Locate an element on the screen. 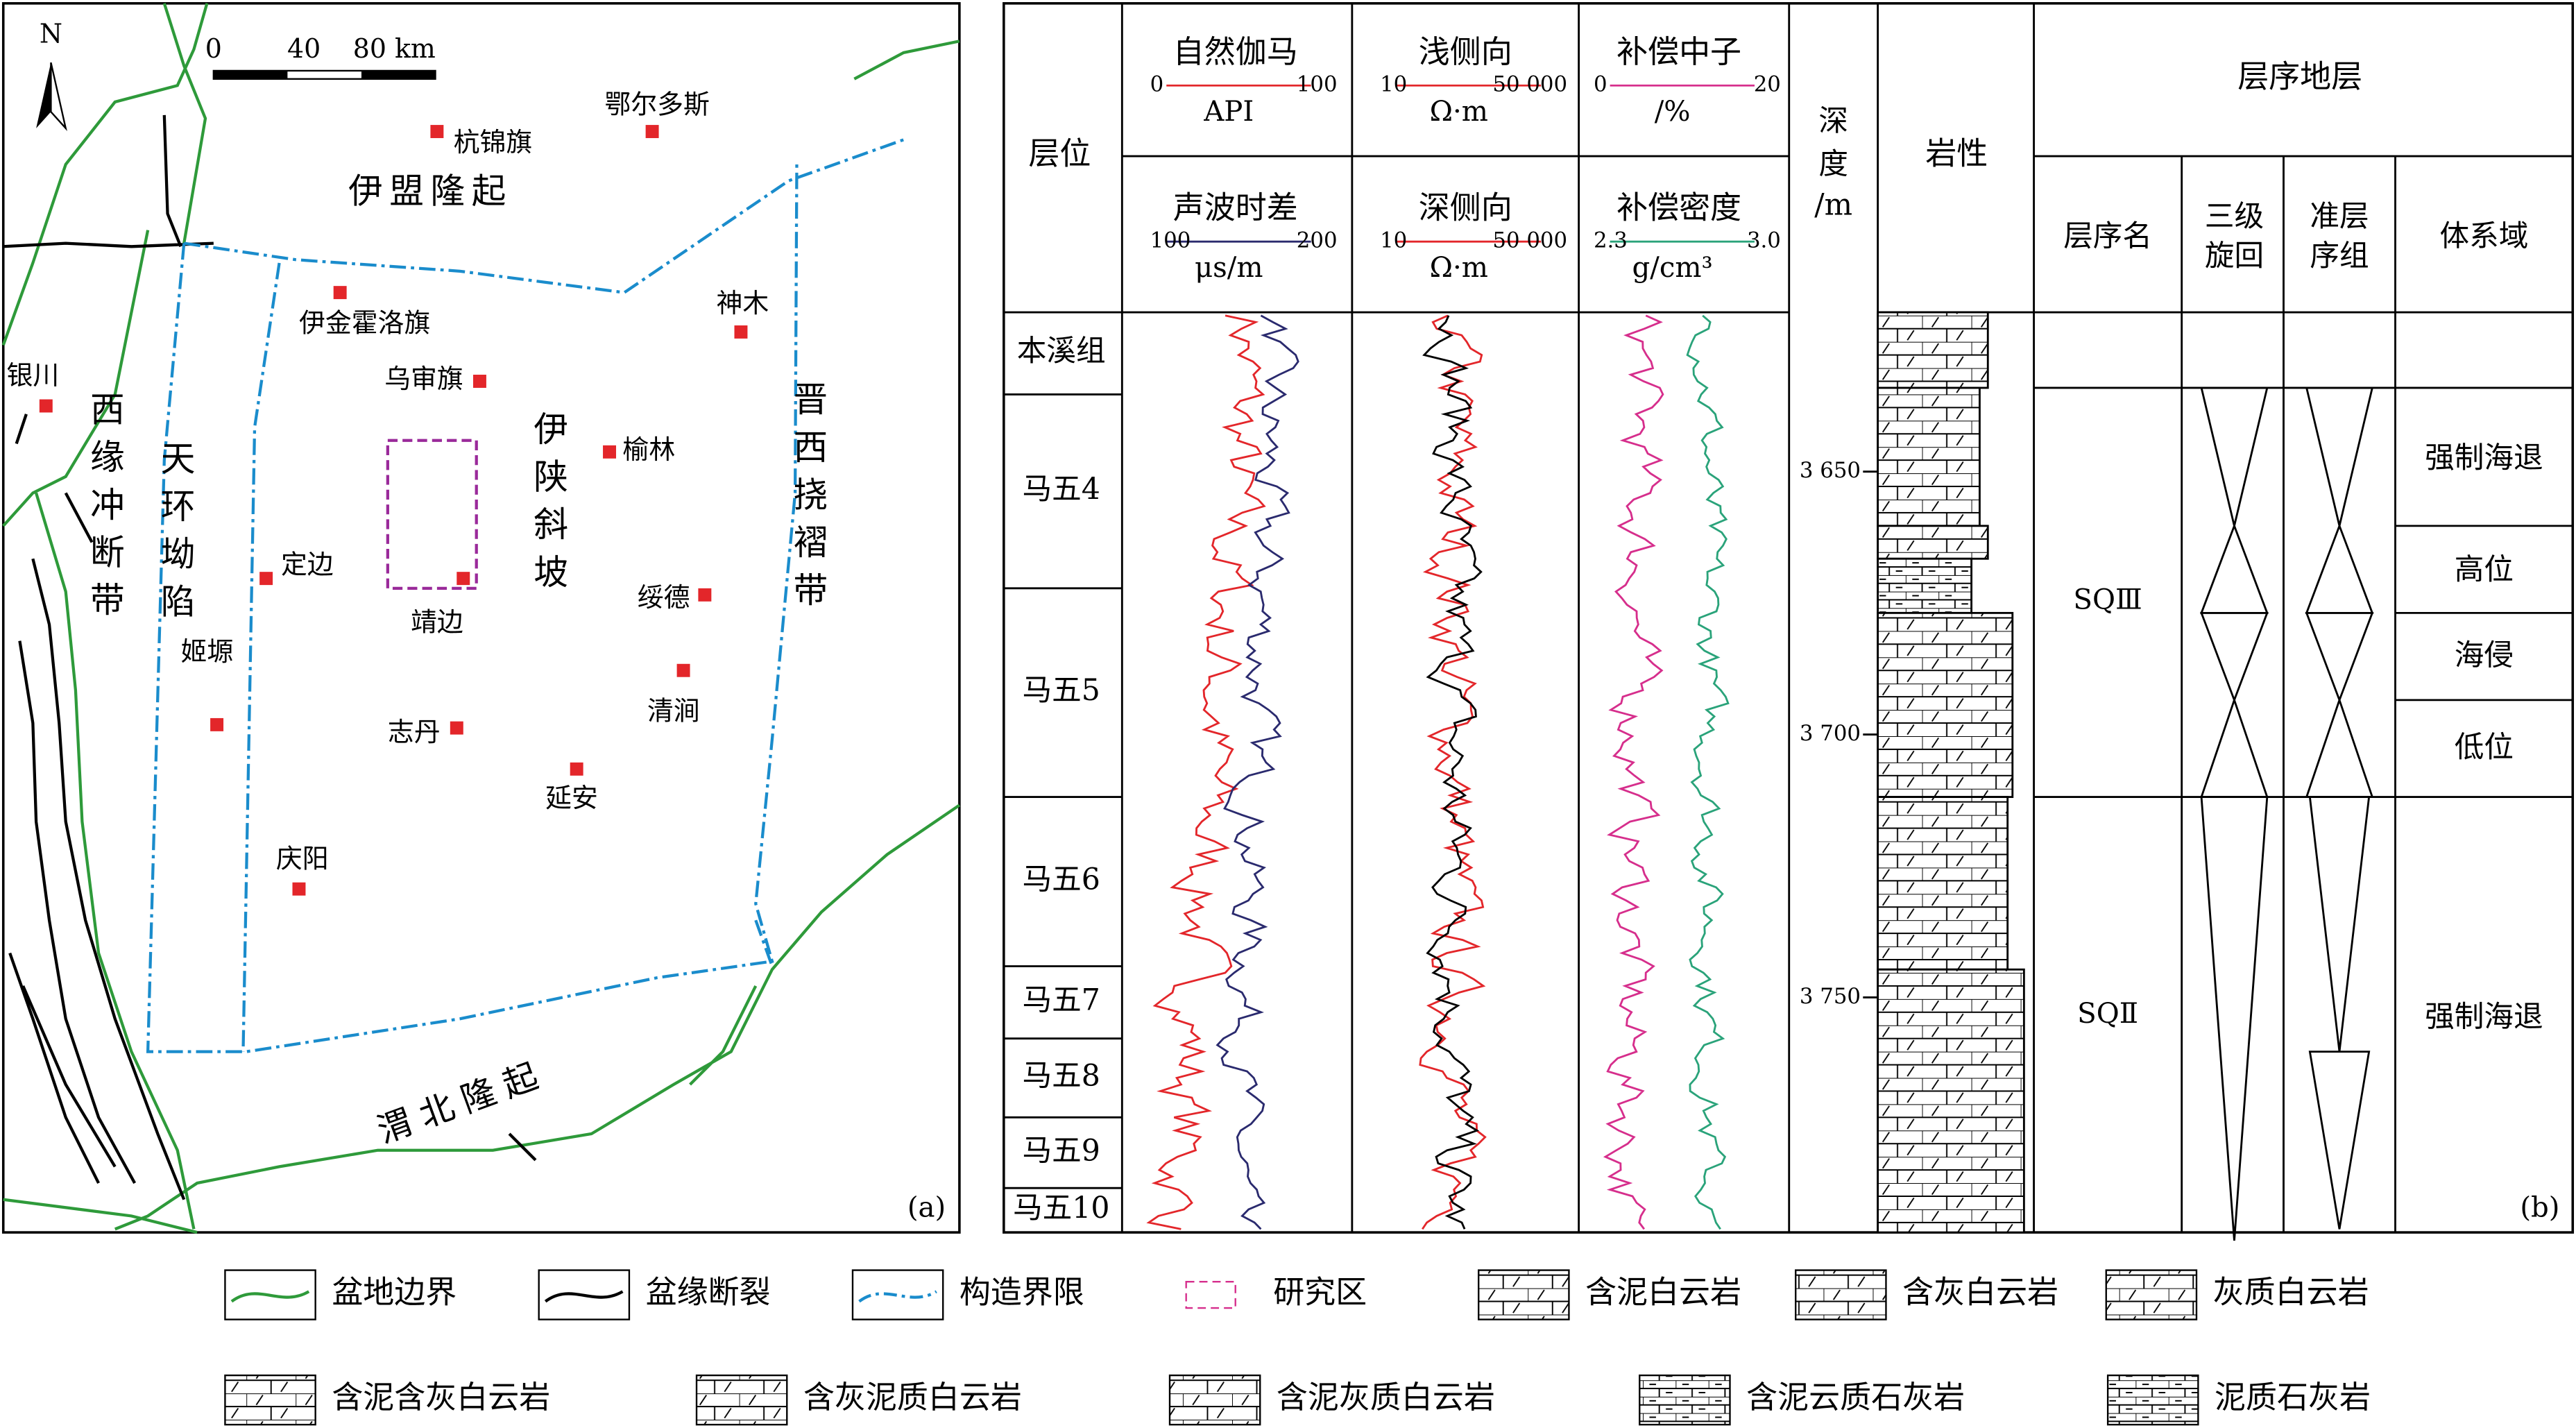 The width and height of the screenshot is (2576, 1428). curve-min: 2.3 is located at coordinates (1611, 240).